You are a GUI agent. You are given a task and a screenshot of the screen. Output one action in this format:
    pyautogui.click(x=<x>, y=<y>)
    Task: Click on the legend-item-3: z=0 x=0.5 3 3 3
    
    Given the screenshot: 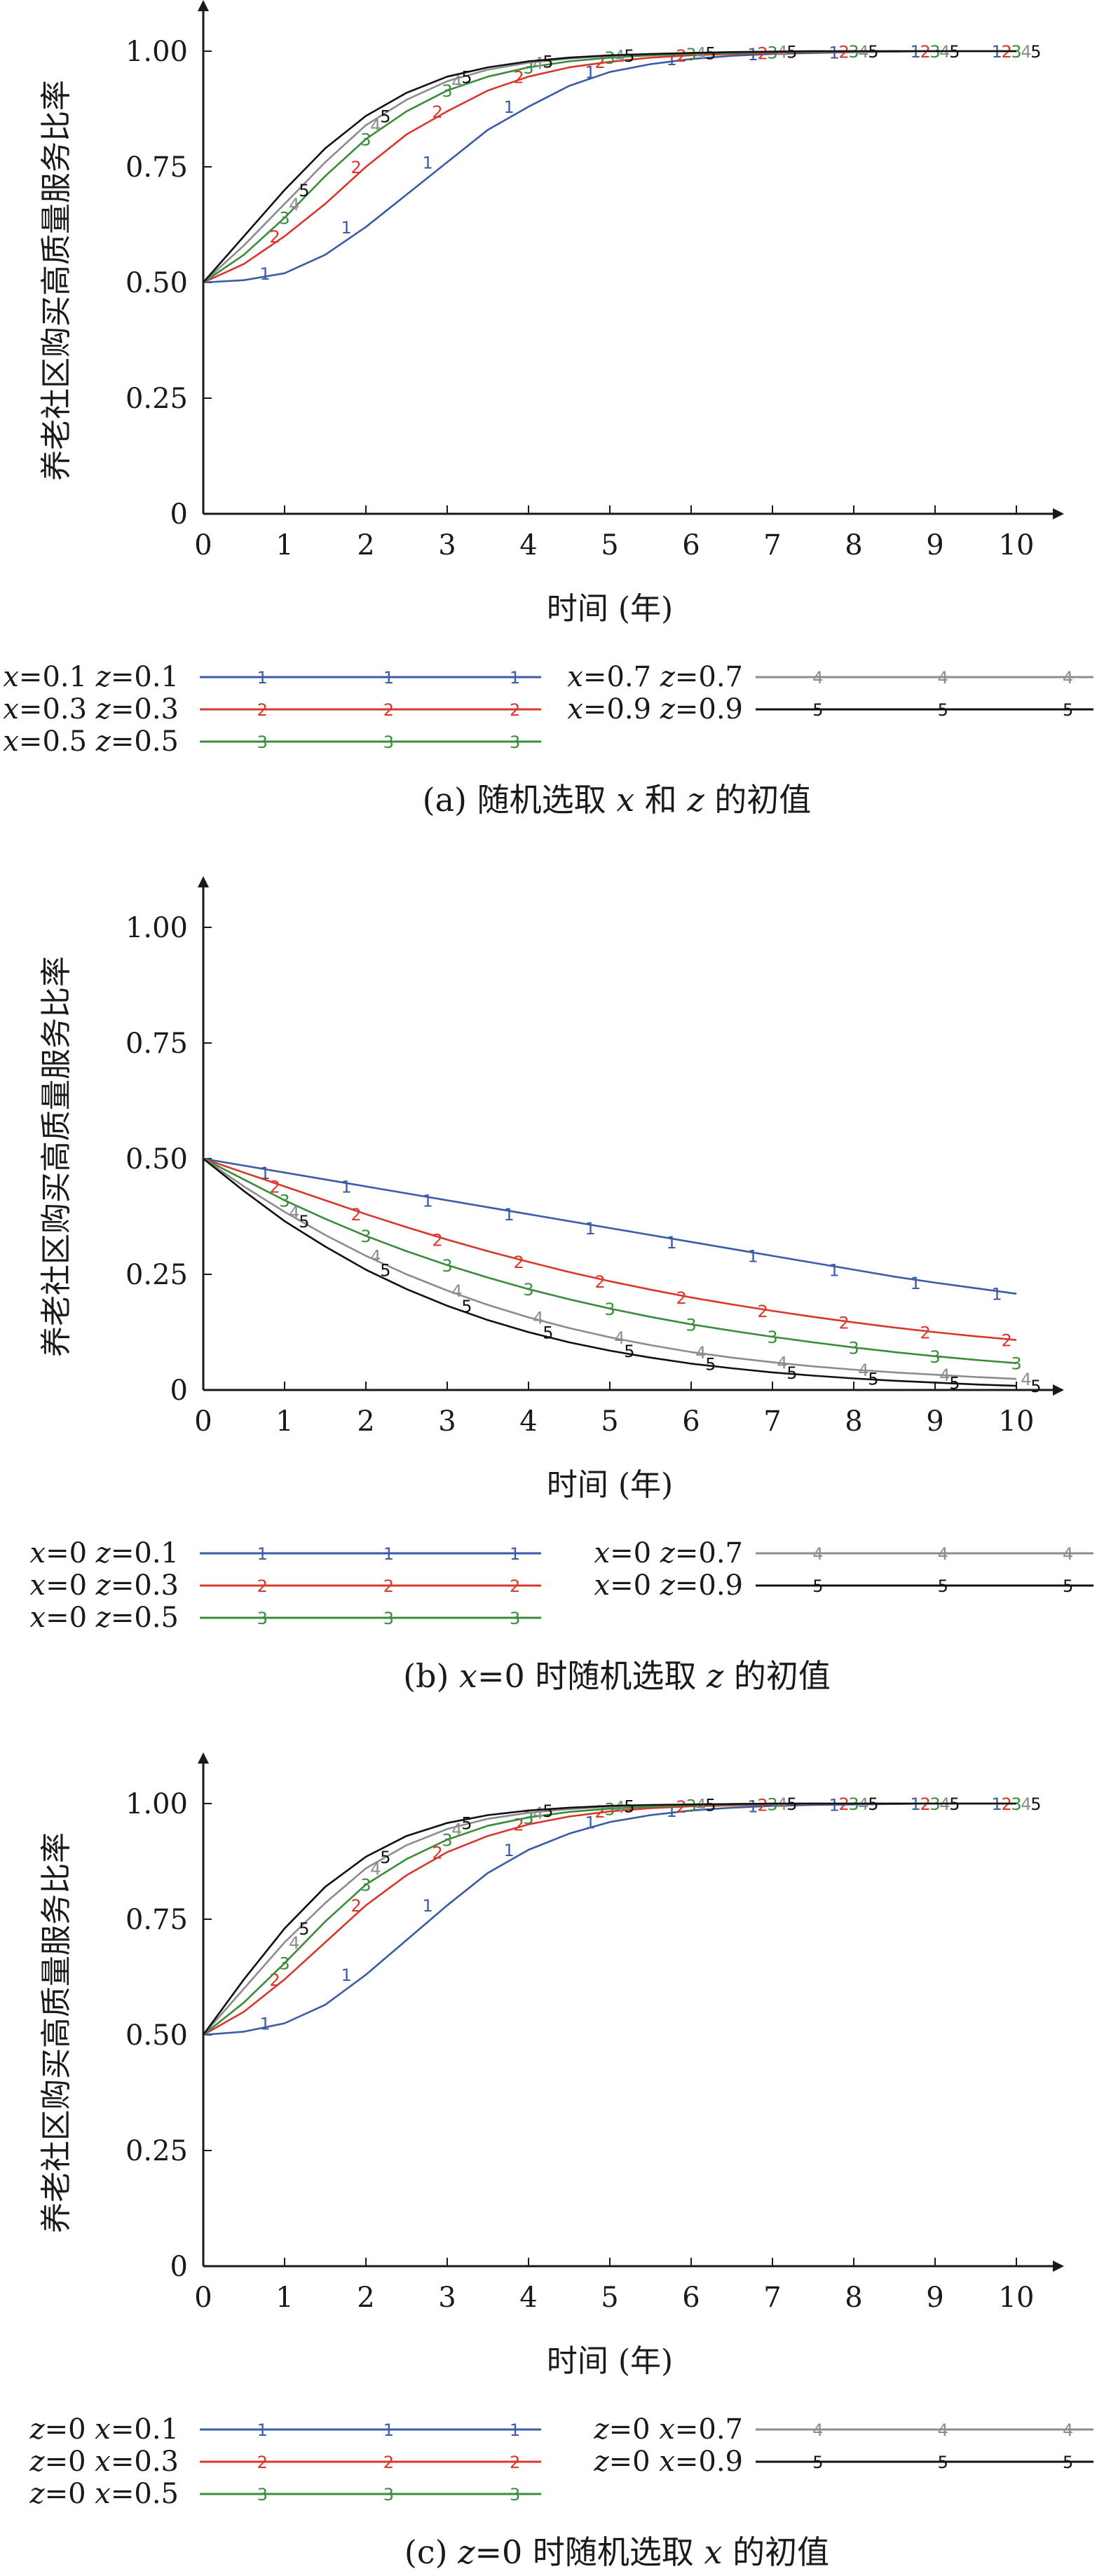 What is the action you would take?
    pyautogui.click(x=285, y=2494)
    